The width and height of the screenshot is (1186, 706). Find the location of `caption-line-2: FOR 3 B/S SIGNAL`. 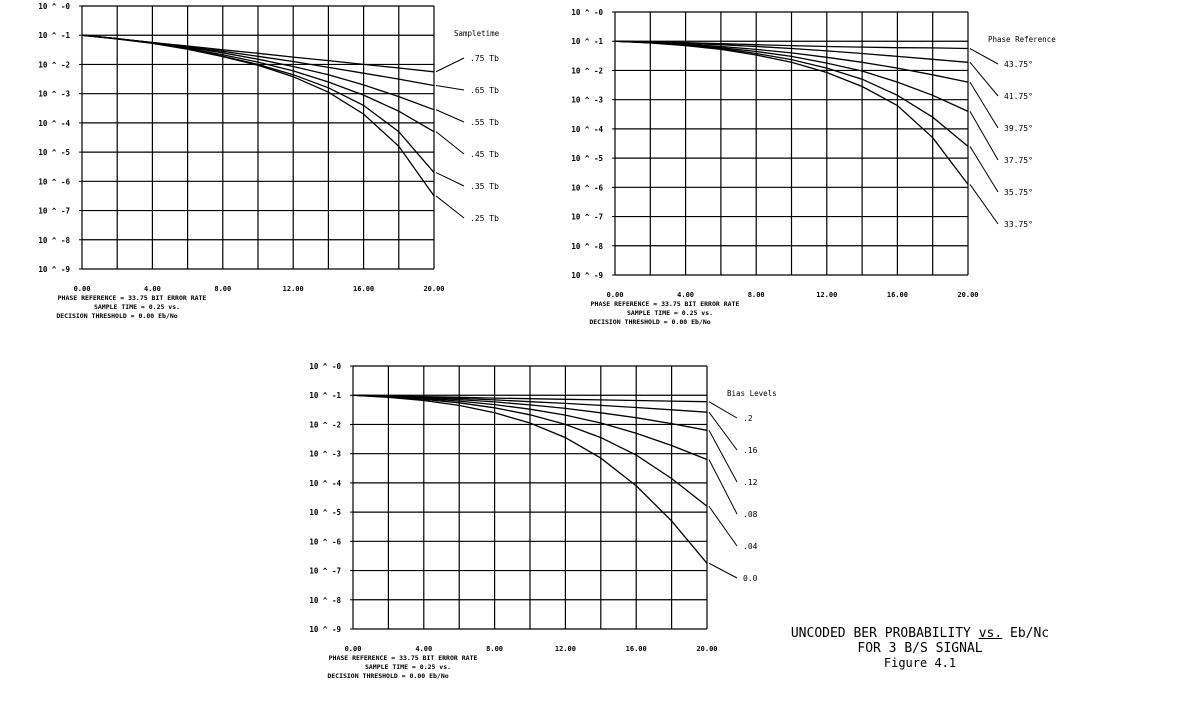

caption-line-2: FOR 3 B/S SIGNAL is located at coordinates (920, 648).